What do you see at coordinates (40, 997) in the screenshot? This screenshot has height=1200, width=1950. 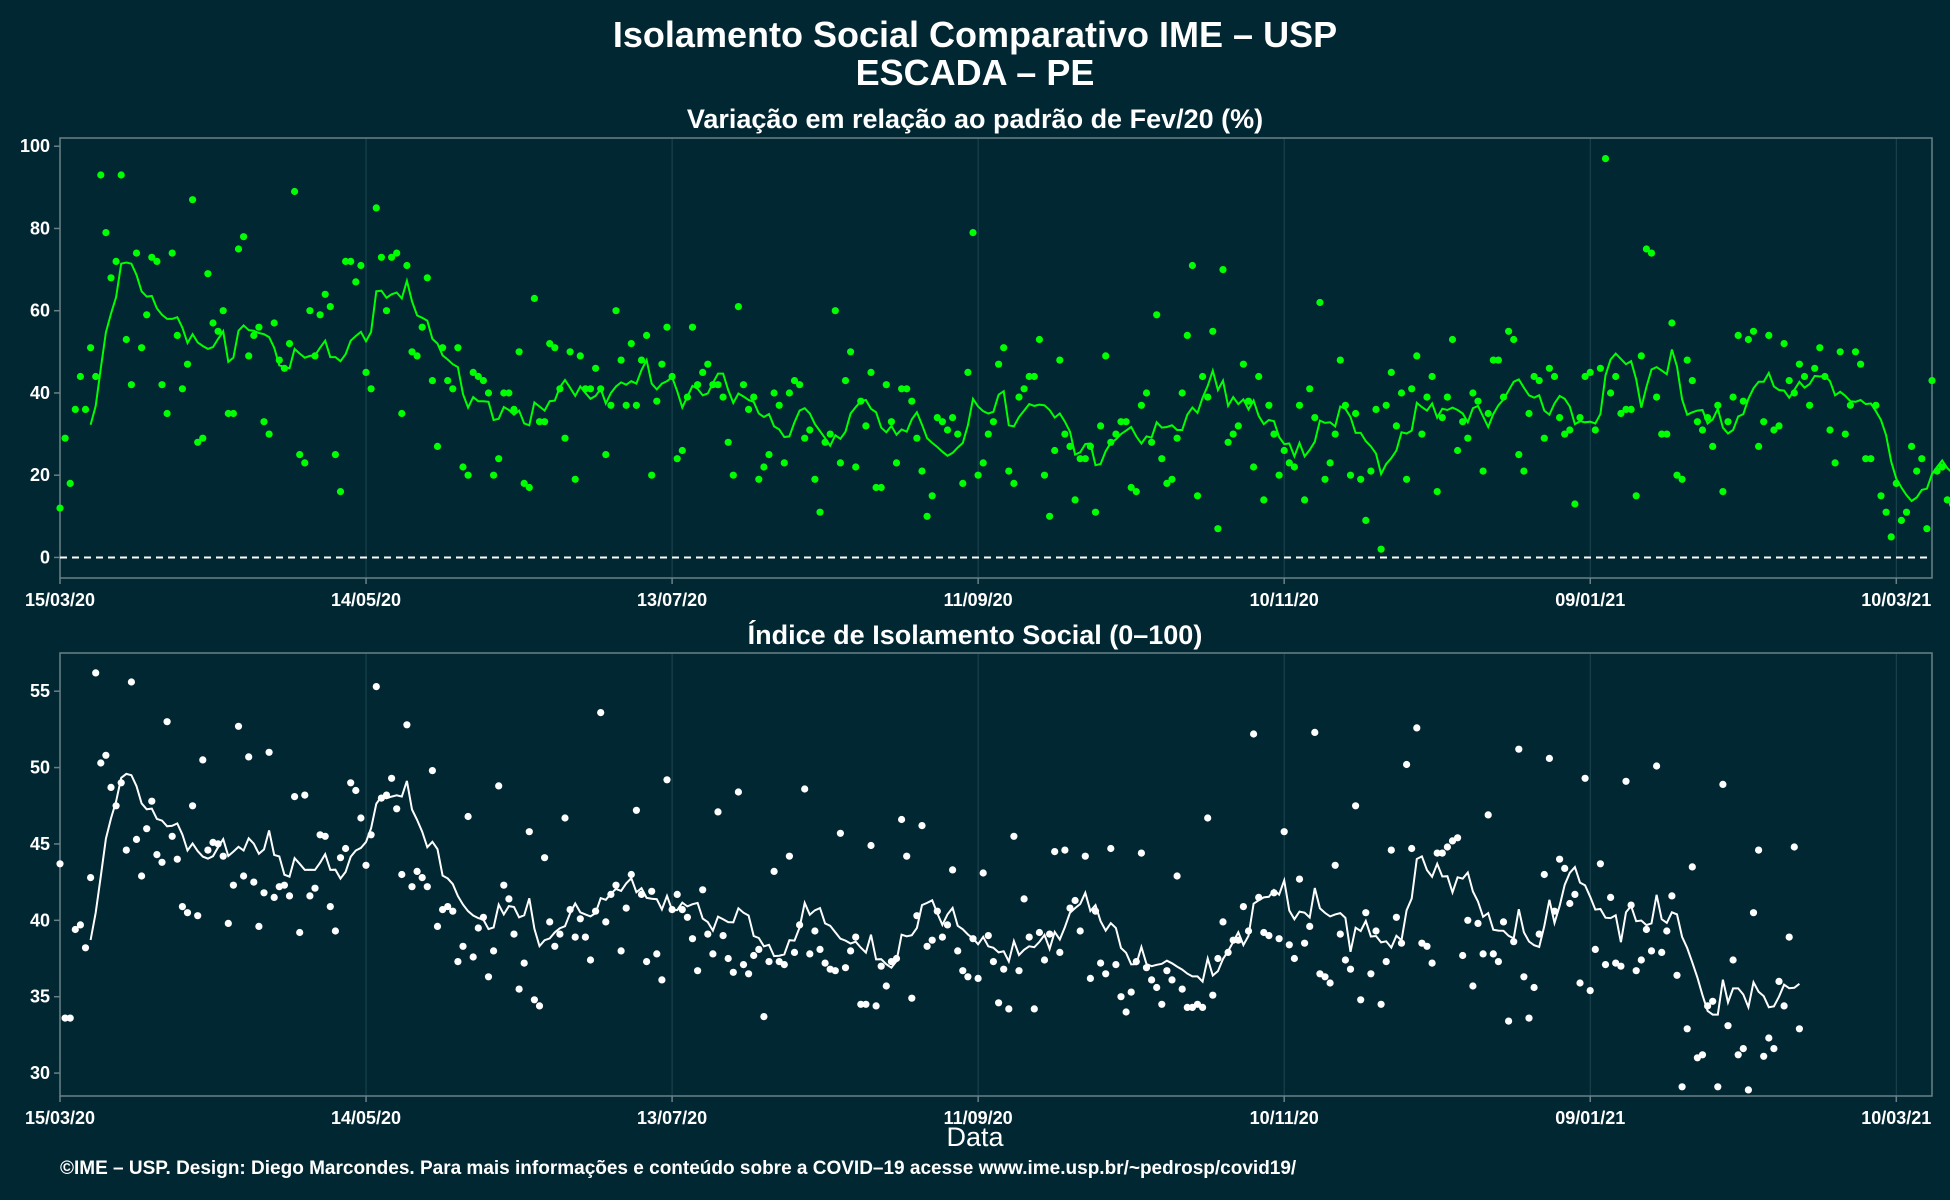 I see `bottom-y-tick-label: 35` at bounding box center [40, 997].